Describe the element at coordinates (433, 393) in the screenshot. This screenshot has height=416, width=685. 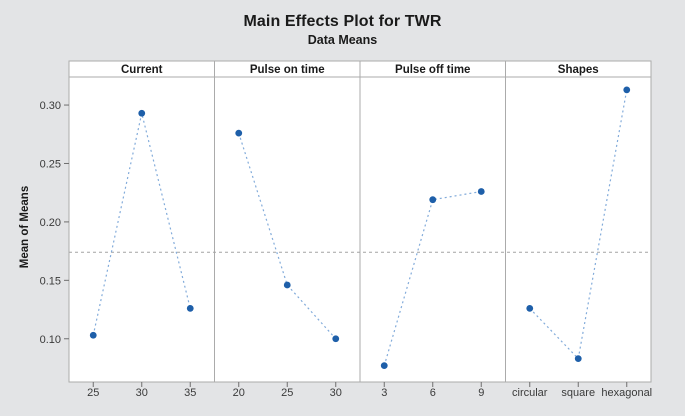
I see `x-tick-label: 6` at that location.